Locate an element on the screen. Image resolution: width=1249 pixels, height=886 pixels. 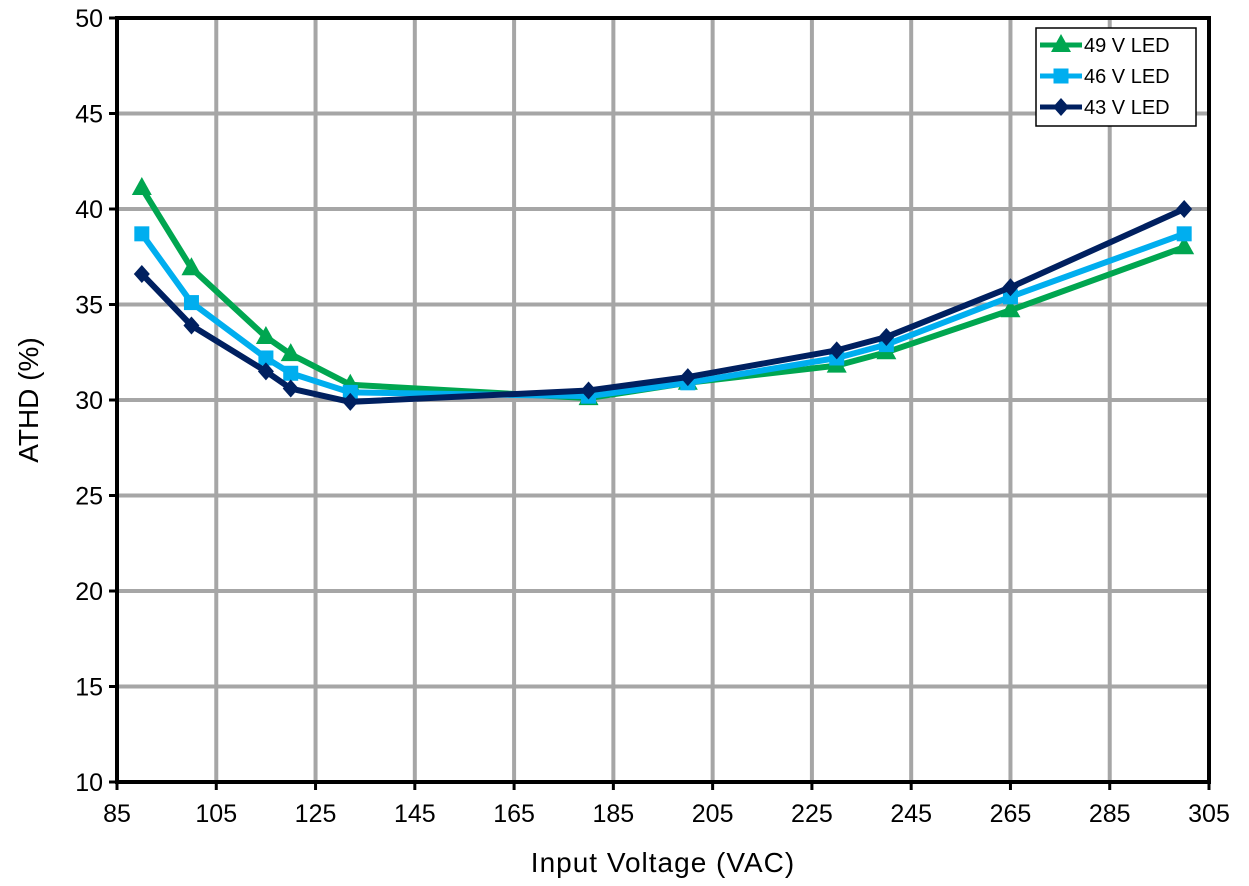
legend: 49 V LED 46 V LED 43 V LED is located at coordinates (1116, 77).